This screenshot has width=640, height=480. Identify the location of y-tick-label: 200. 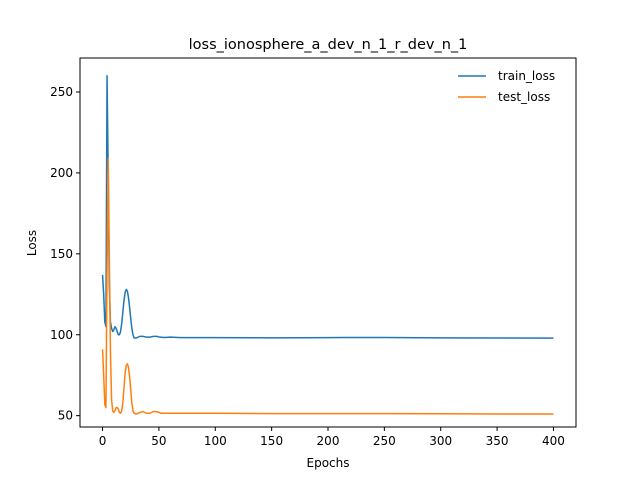
(61, 173).